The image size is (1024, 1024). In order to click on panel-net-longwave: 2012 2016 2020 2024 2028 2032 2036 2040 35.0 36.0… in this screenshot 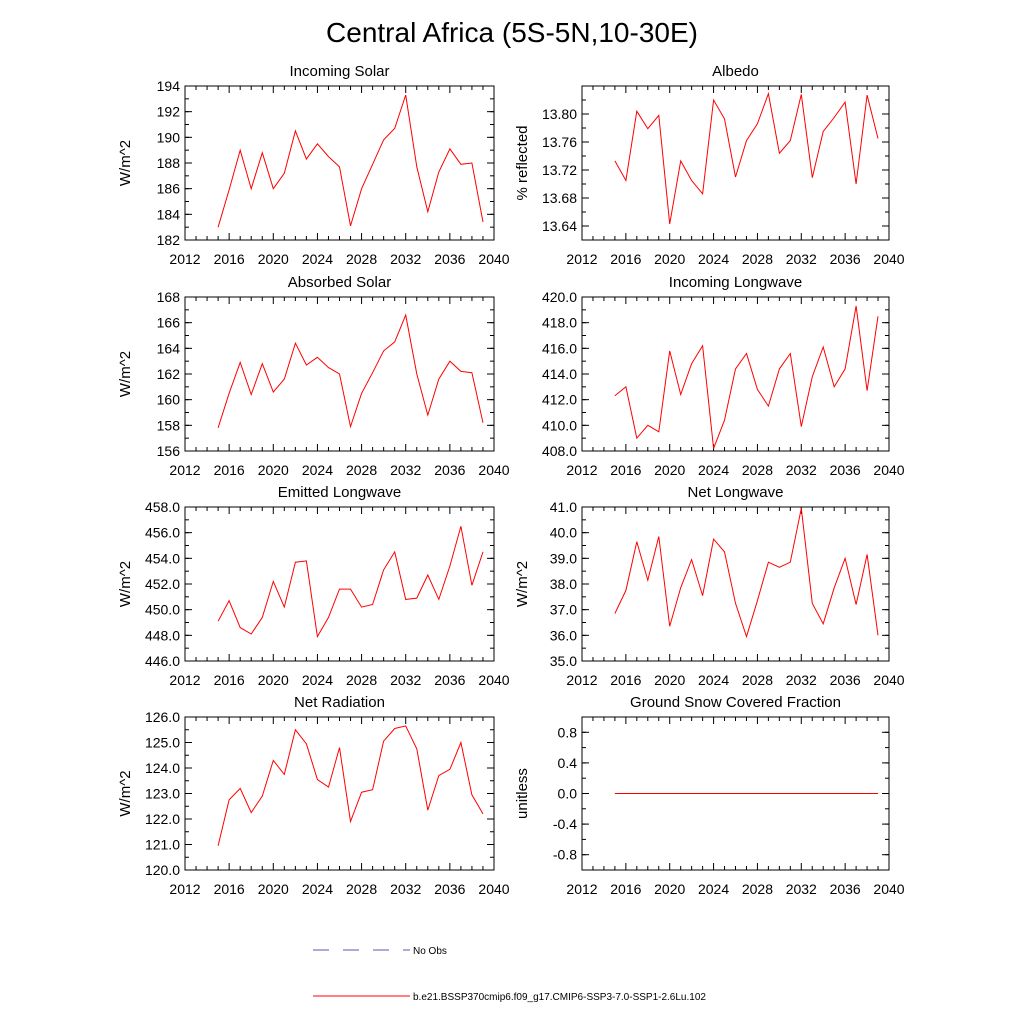, I will do `click(709, 586)`.